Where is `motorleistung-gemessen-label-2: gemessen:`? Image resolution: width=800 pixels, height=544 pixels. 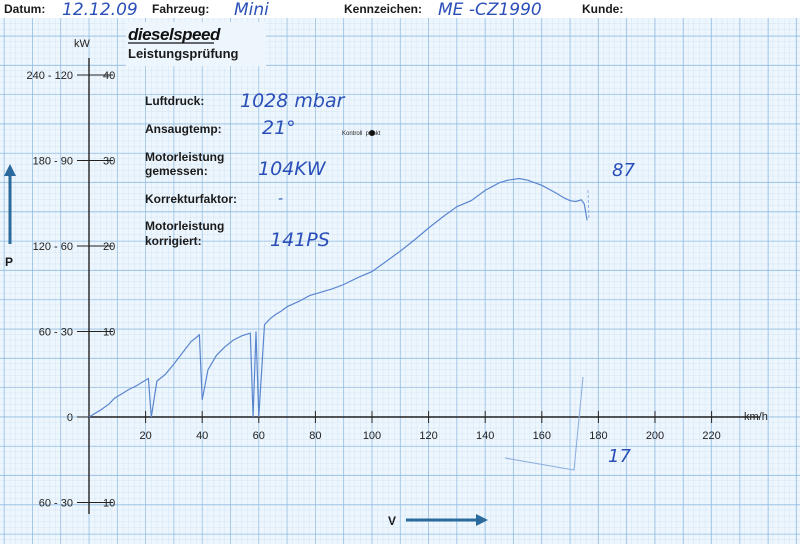
motorleistung-gemessen-label-2: gemessen: is located at coordinates (176, 171).